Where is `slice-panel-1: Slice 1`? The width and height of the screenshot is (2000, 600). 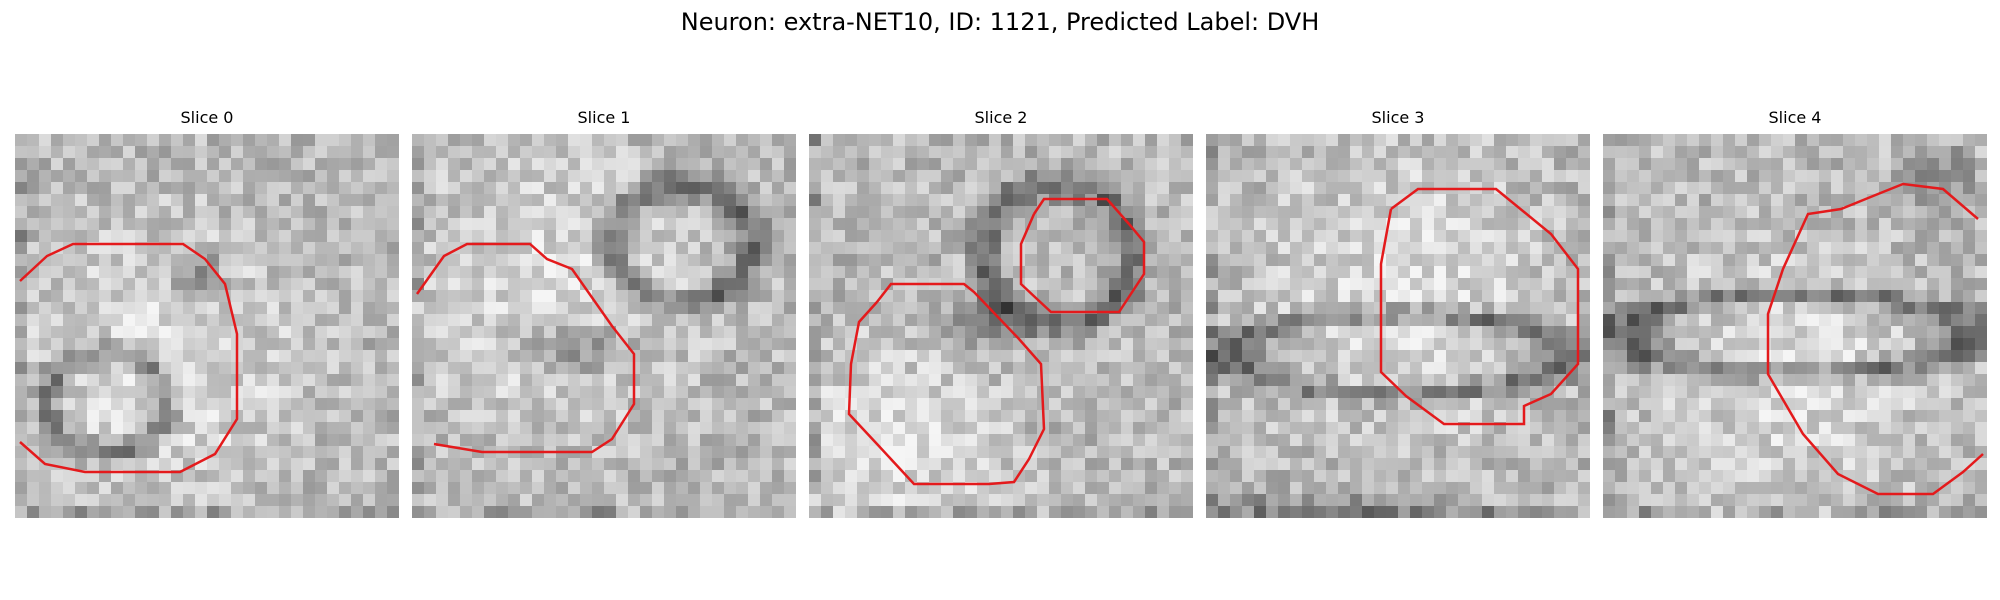
slice-panel-1: Slice 1 is located at coordinates (604, 313).